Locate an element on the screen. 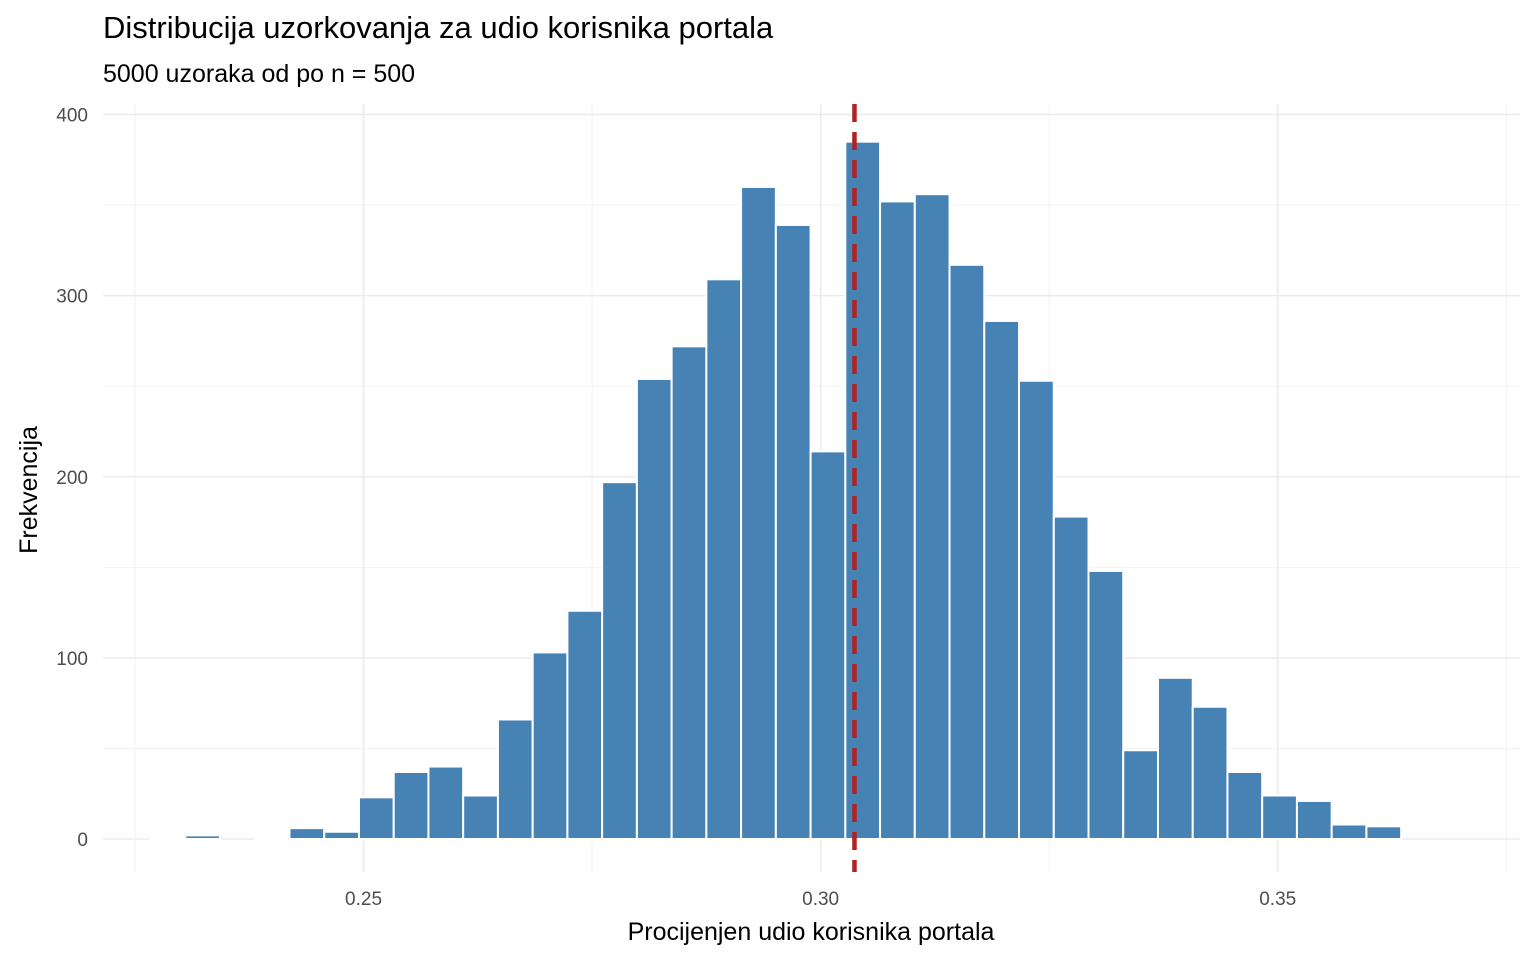 Image resolution: width=1536 pixels, height=960 pixels. x-tick-label: 0.35 is located at coordinates (1277, 899).